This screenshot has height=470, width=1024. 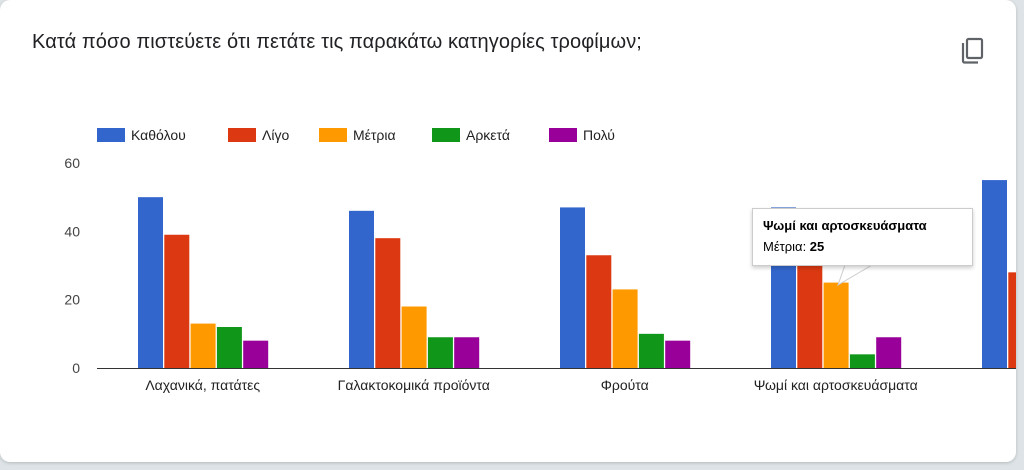 I want to click on legend-label: Καθόλου, so click(x=158, y=135).